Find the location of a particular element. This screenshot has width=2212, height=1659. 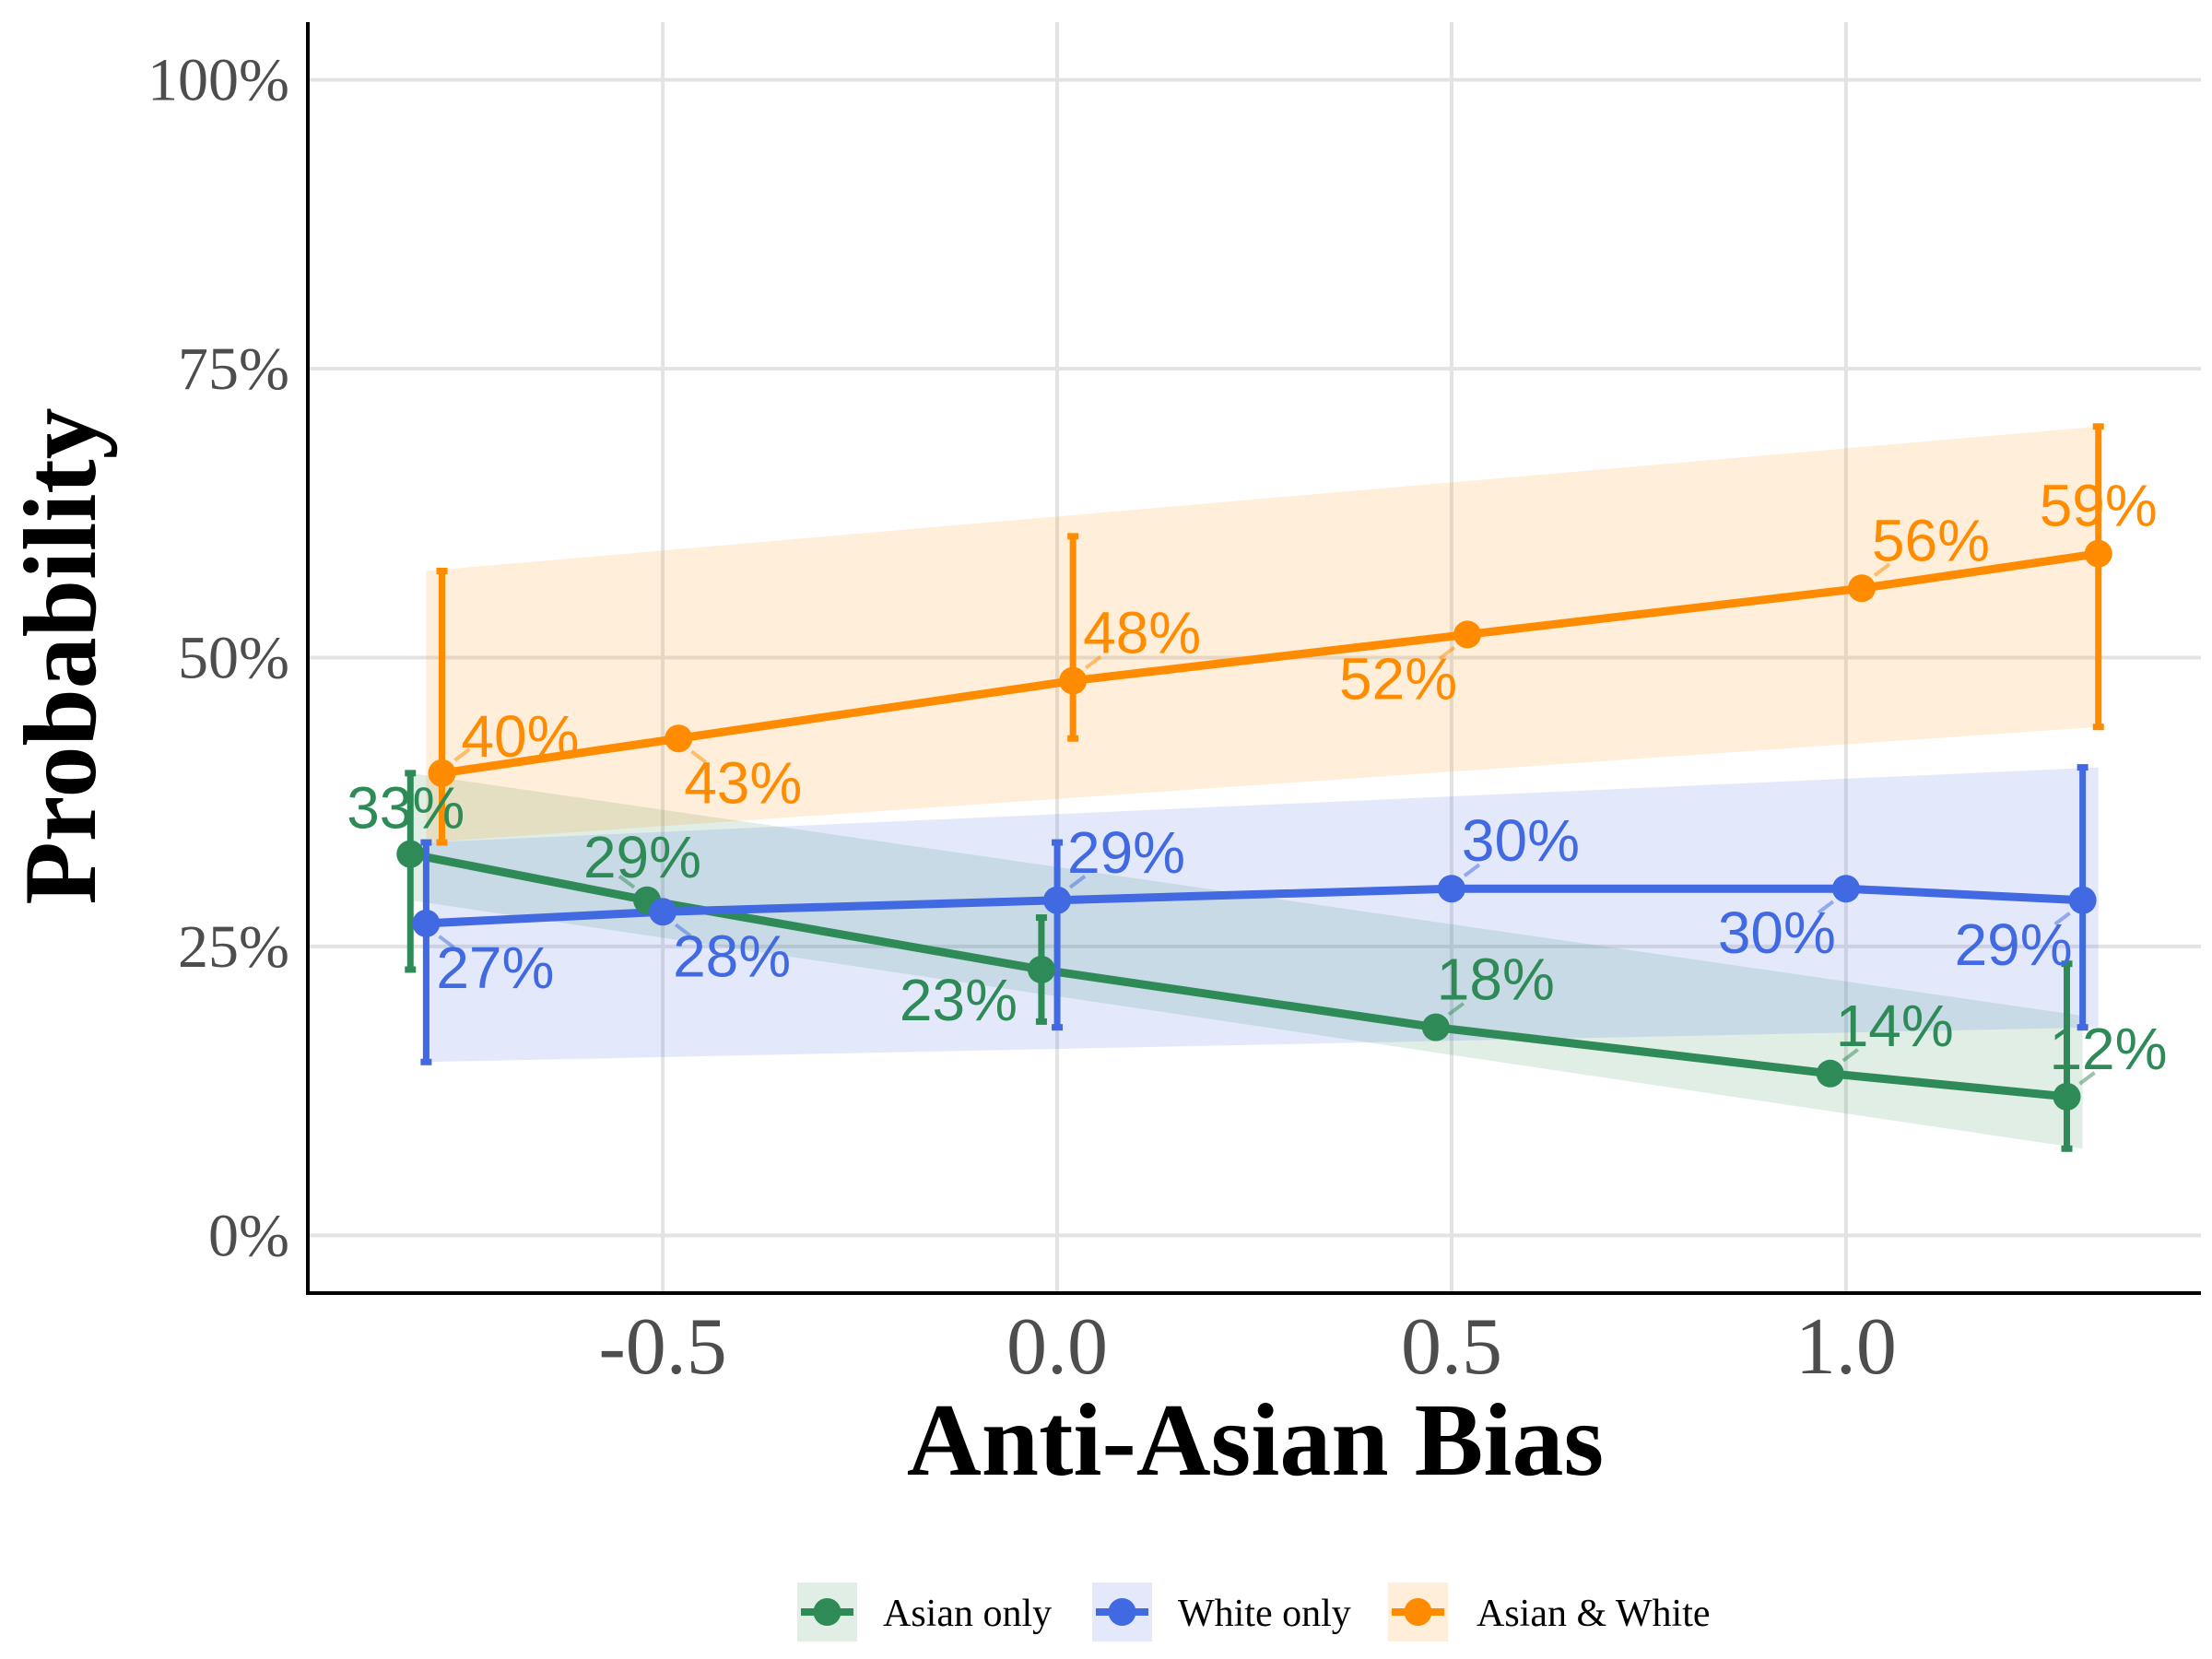

data-label-asian-only: 33% is located at coordinates (406, 808).